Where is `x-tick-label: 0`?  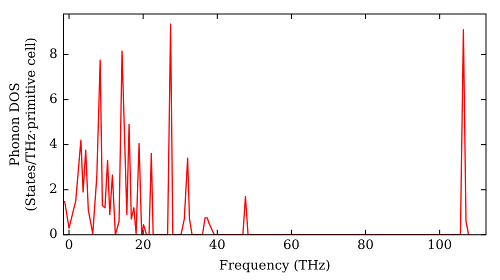 x-tick-label: 0 is located at coordinates (69, 245).